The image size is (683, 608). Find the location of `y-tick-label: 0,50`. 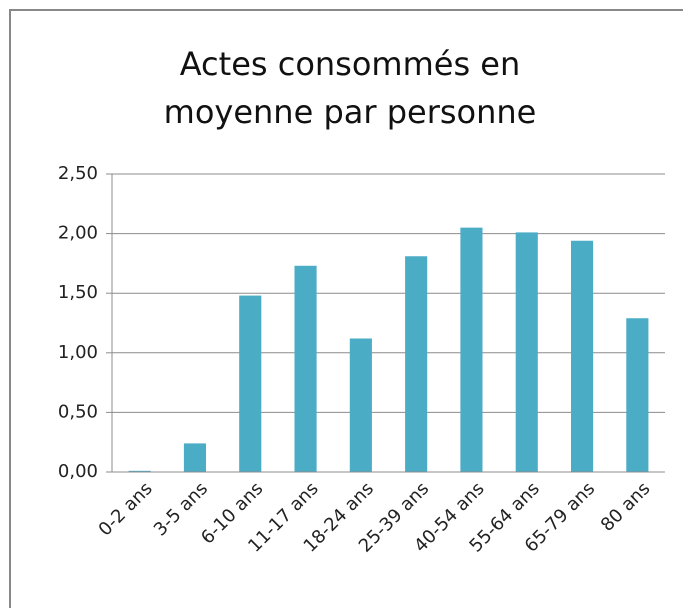

y-tick-label: 0,50 is located at coordinates (78, 411).